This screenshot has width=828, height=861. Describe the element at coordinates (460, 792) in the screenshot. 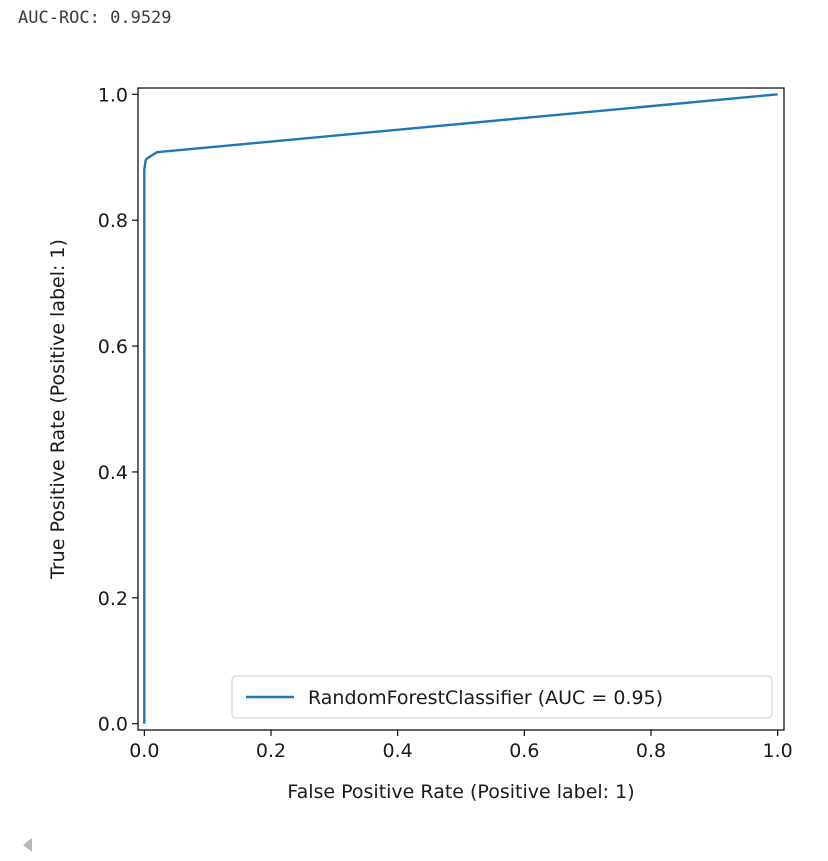

I see `x-axis-label: False Positive Rate (Positive label: 1)` at that location.